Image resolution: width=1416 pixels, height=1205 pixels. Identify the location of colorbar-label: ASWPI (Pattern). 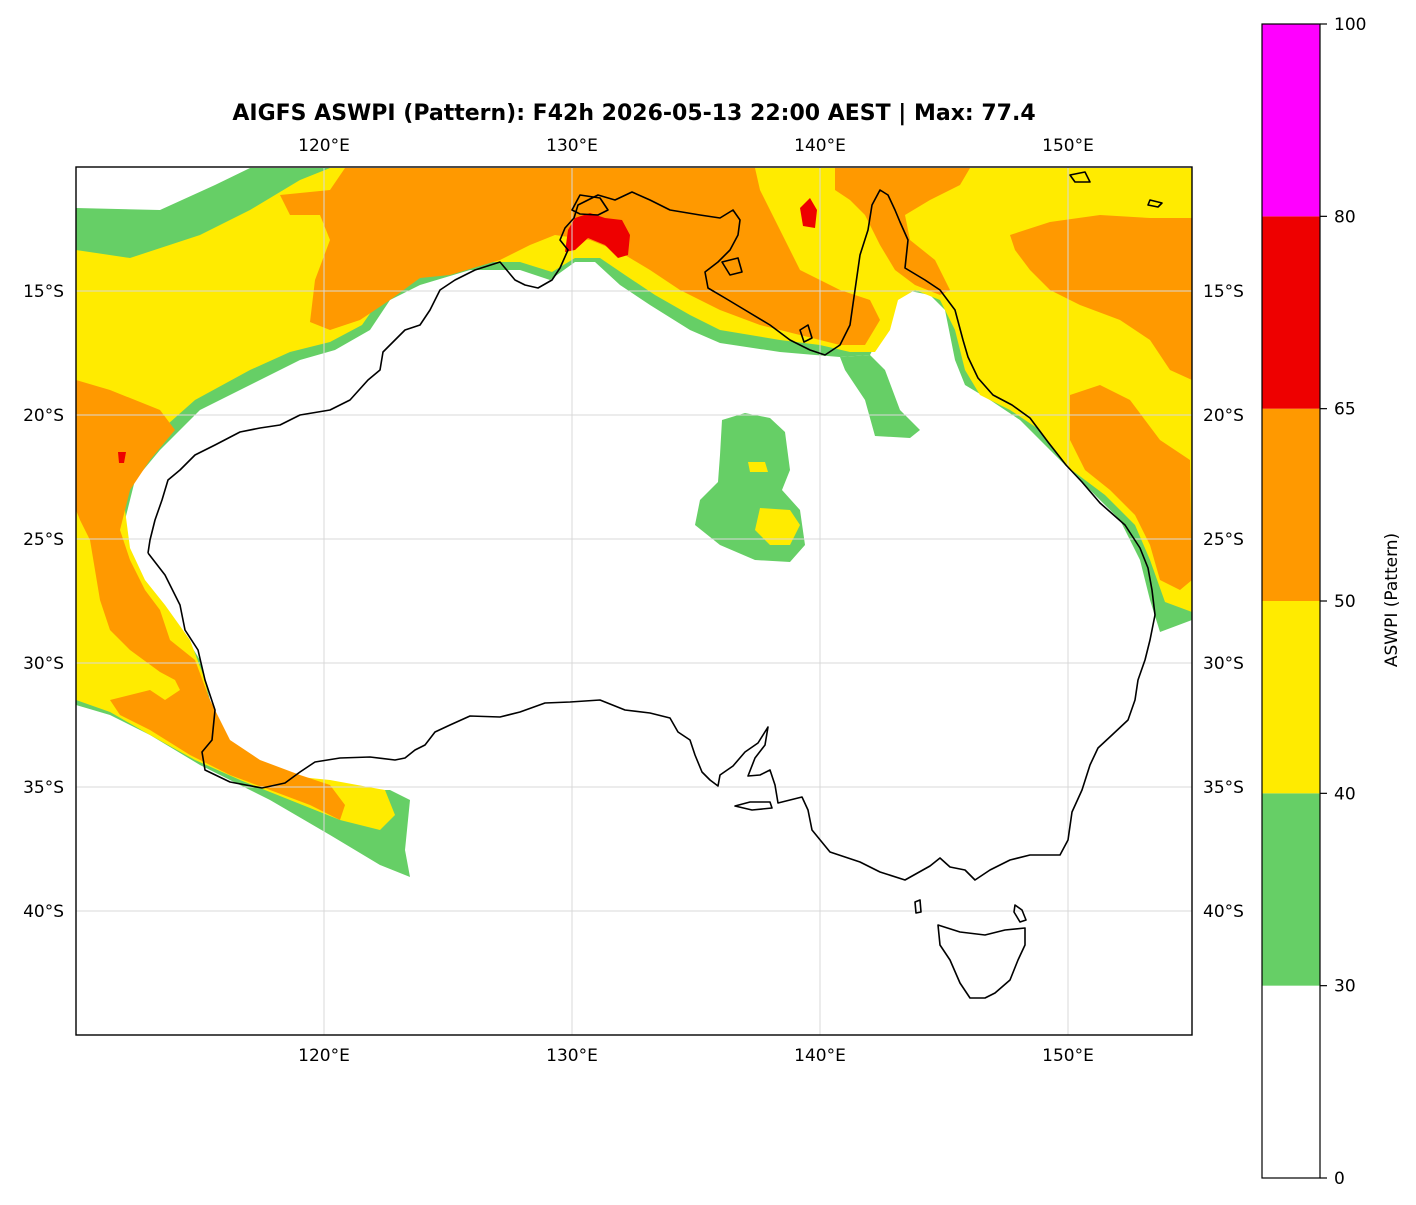
(1392, 600).